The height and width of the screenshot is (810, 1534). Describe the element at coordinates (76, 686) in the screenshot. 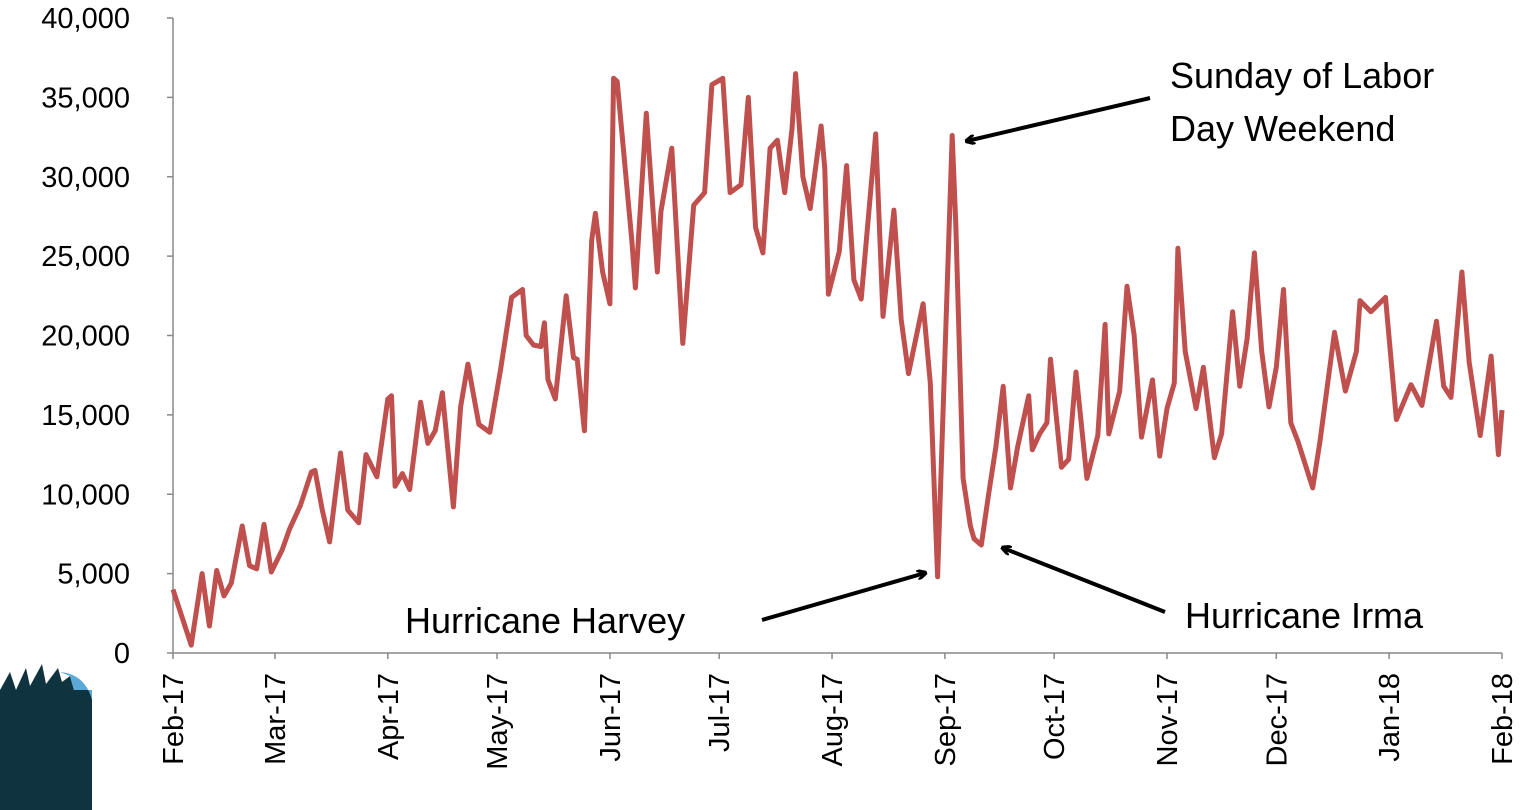

I see `logo-sky` at that location.